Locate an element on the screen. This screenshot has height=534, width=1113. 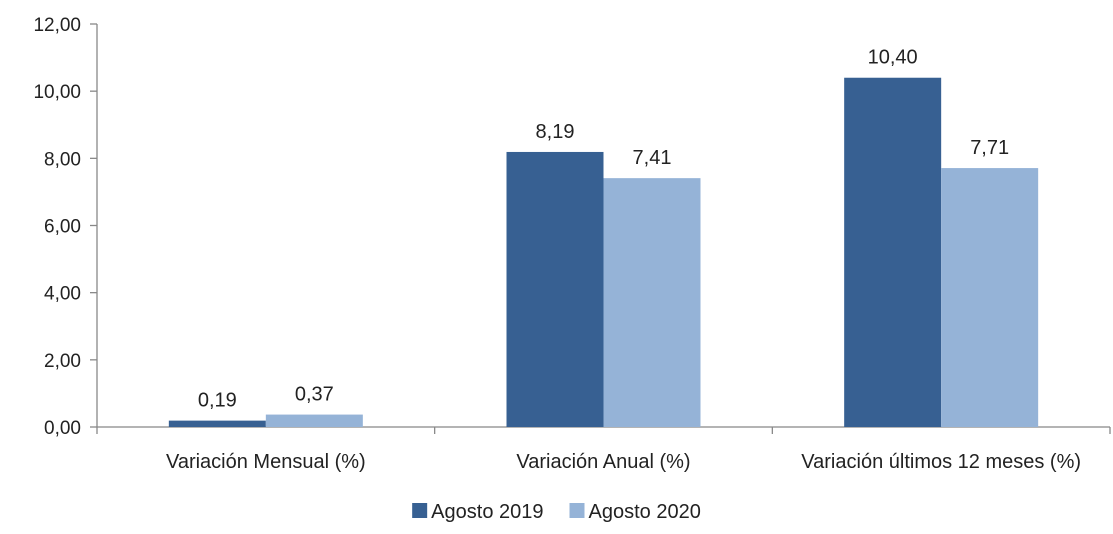
y-tick-label: 4,00 is located at coordinates (62, 294).